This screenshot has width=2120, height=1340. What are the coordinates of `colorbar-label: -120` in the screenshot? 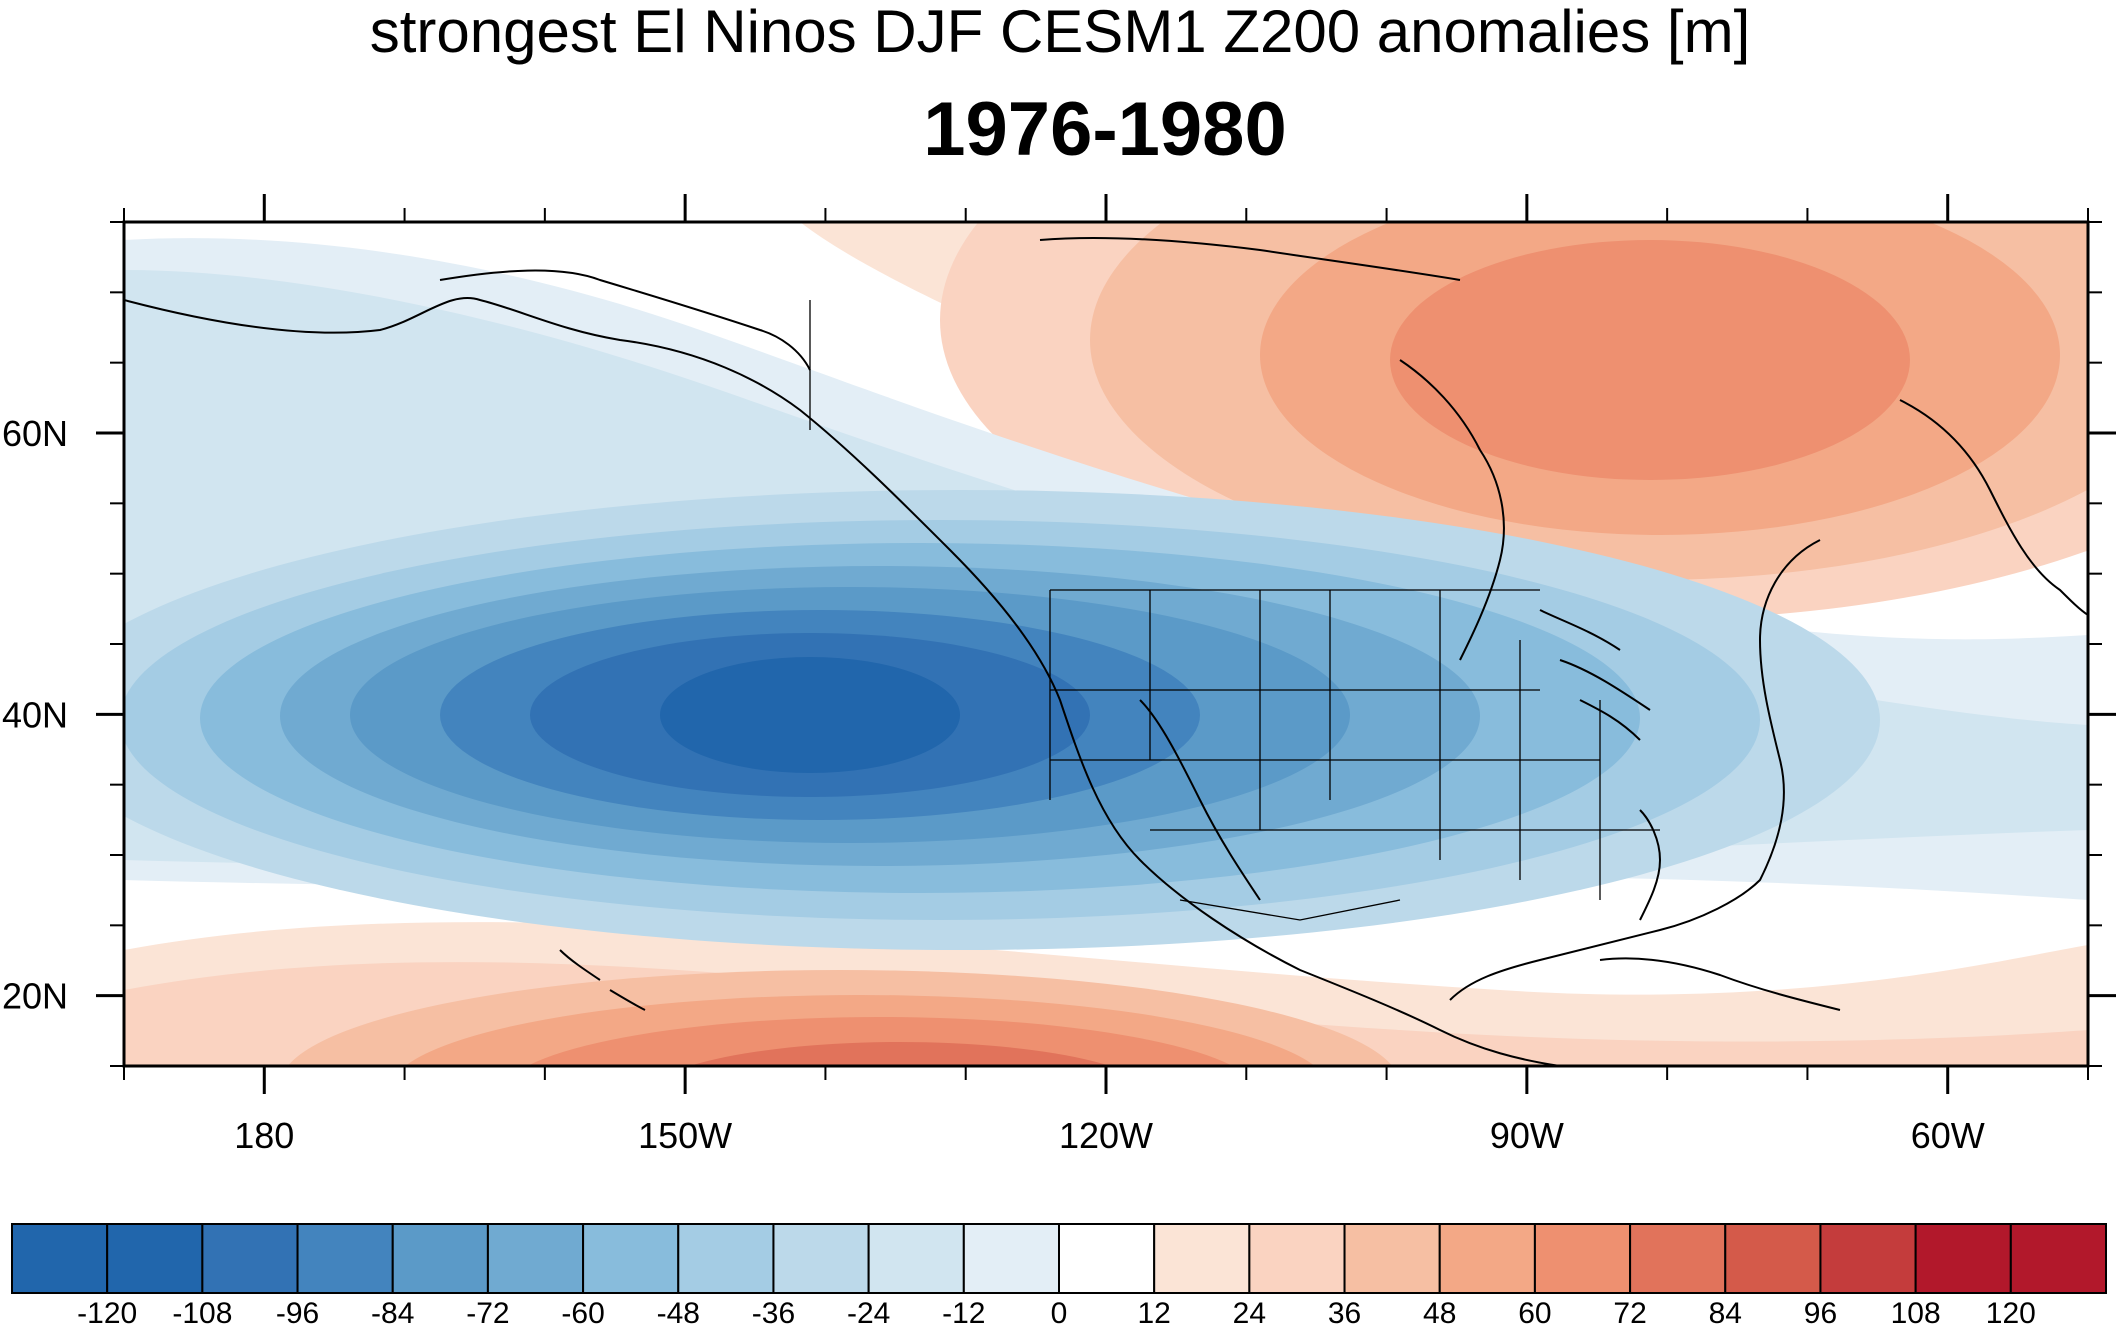 It's located at (107, 1313).